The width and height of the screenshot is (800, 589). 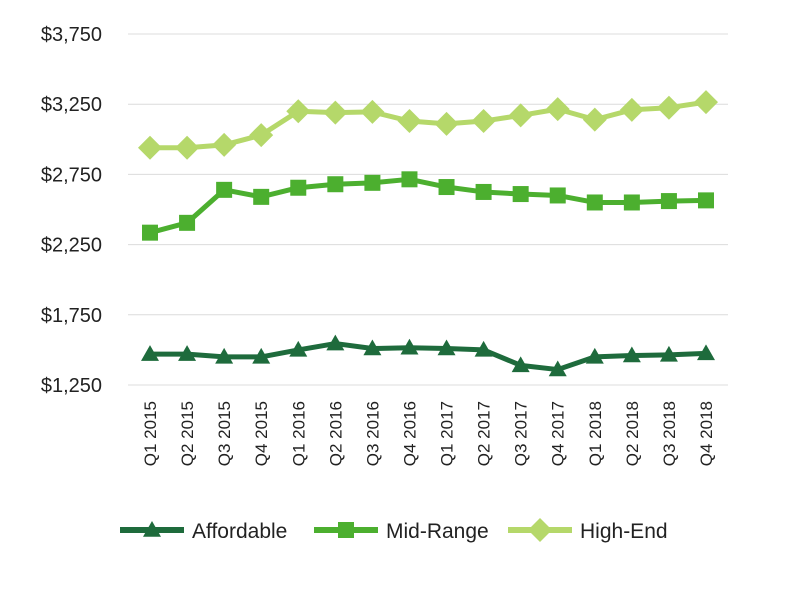 I want to click on legend-item: Mid-Range, so click(x=401, y=531).